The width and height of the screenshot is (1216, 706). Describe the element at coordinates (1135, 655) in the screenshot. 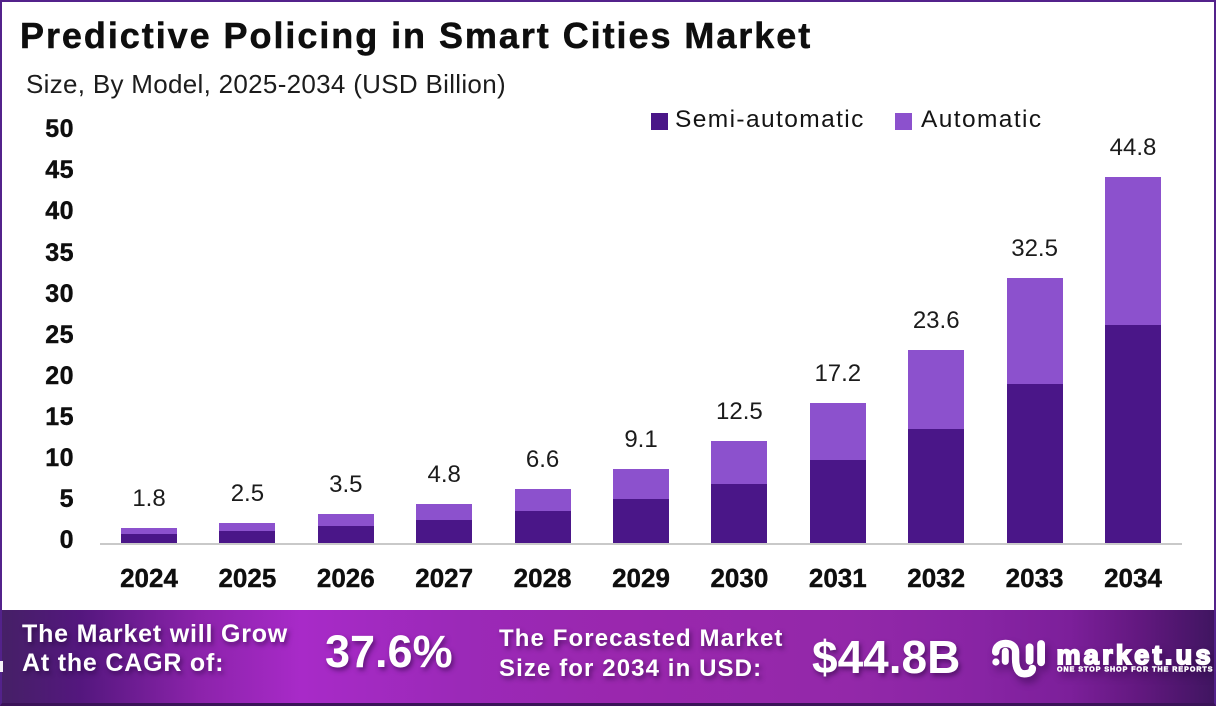

I see `svg-text: market.us` at that location.